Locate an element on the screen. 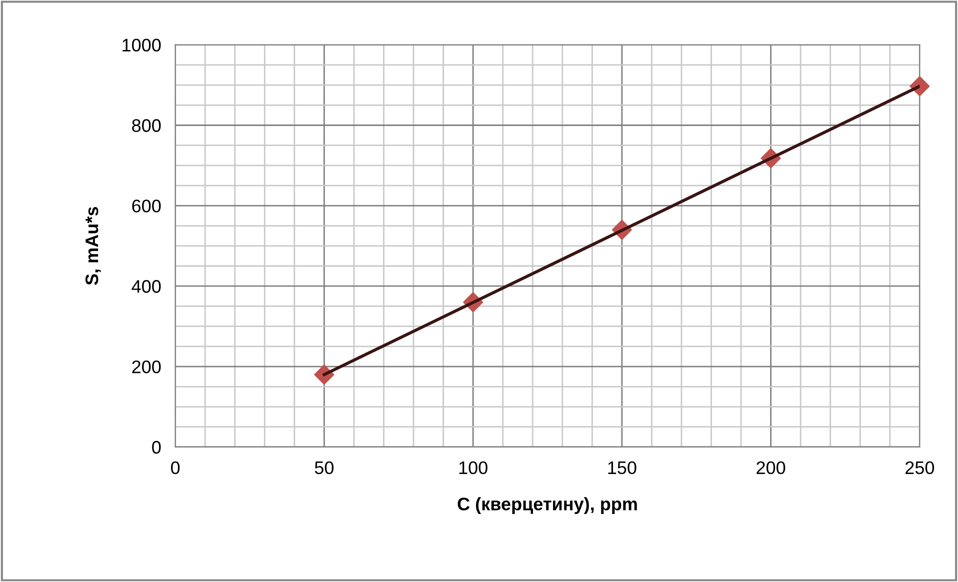  y-tick-label: 0 is located at coordinates (156, 447).